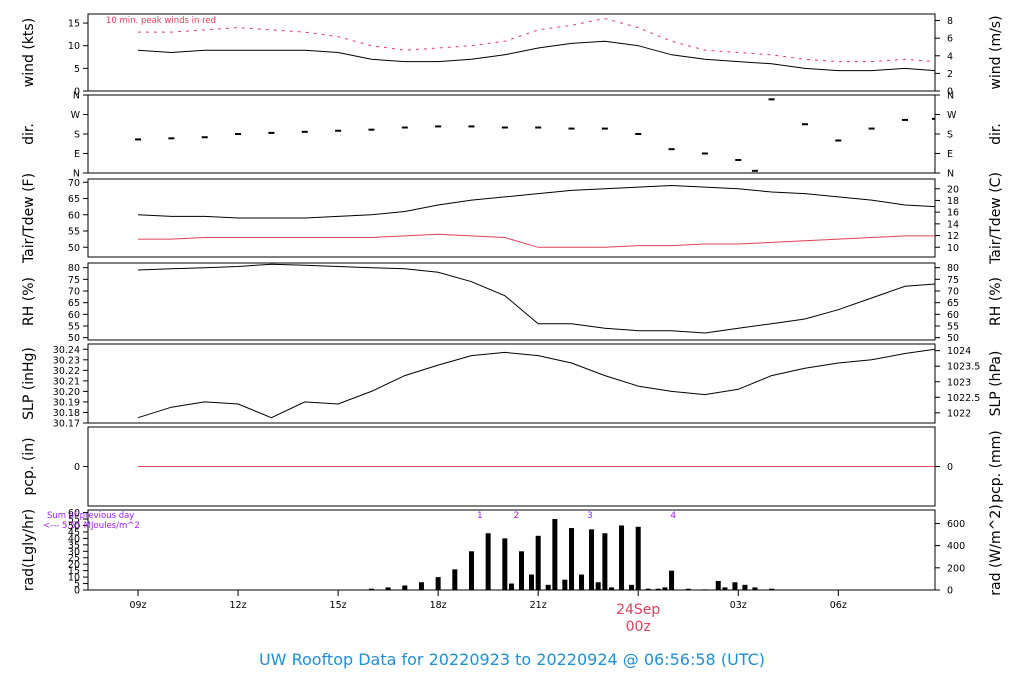 This screenshot has height=700, width=1024. What do you see at coordinates (996, 134) in the screenshot?
I see `y-label-right: dir.` at bounding box center [996, 134].